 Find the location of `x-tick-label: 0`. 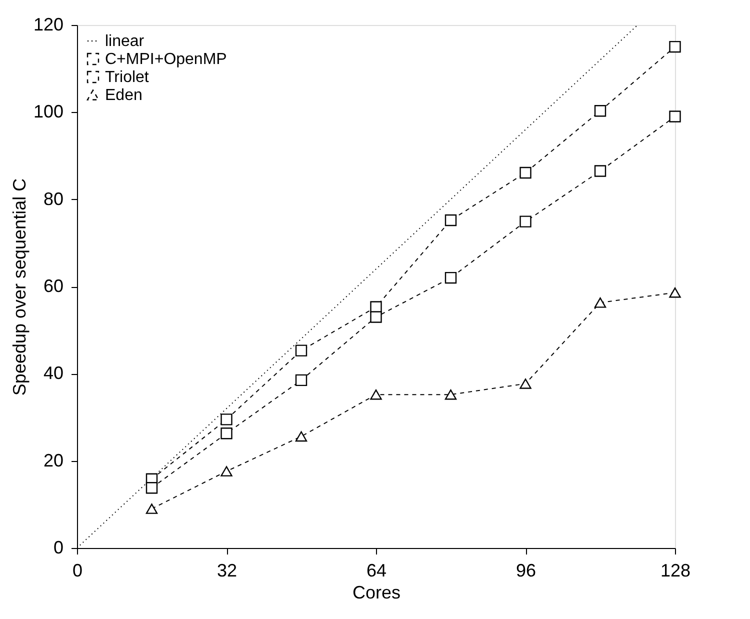

x-tick-label: 0 is located at coordinates (77, 570).